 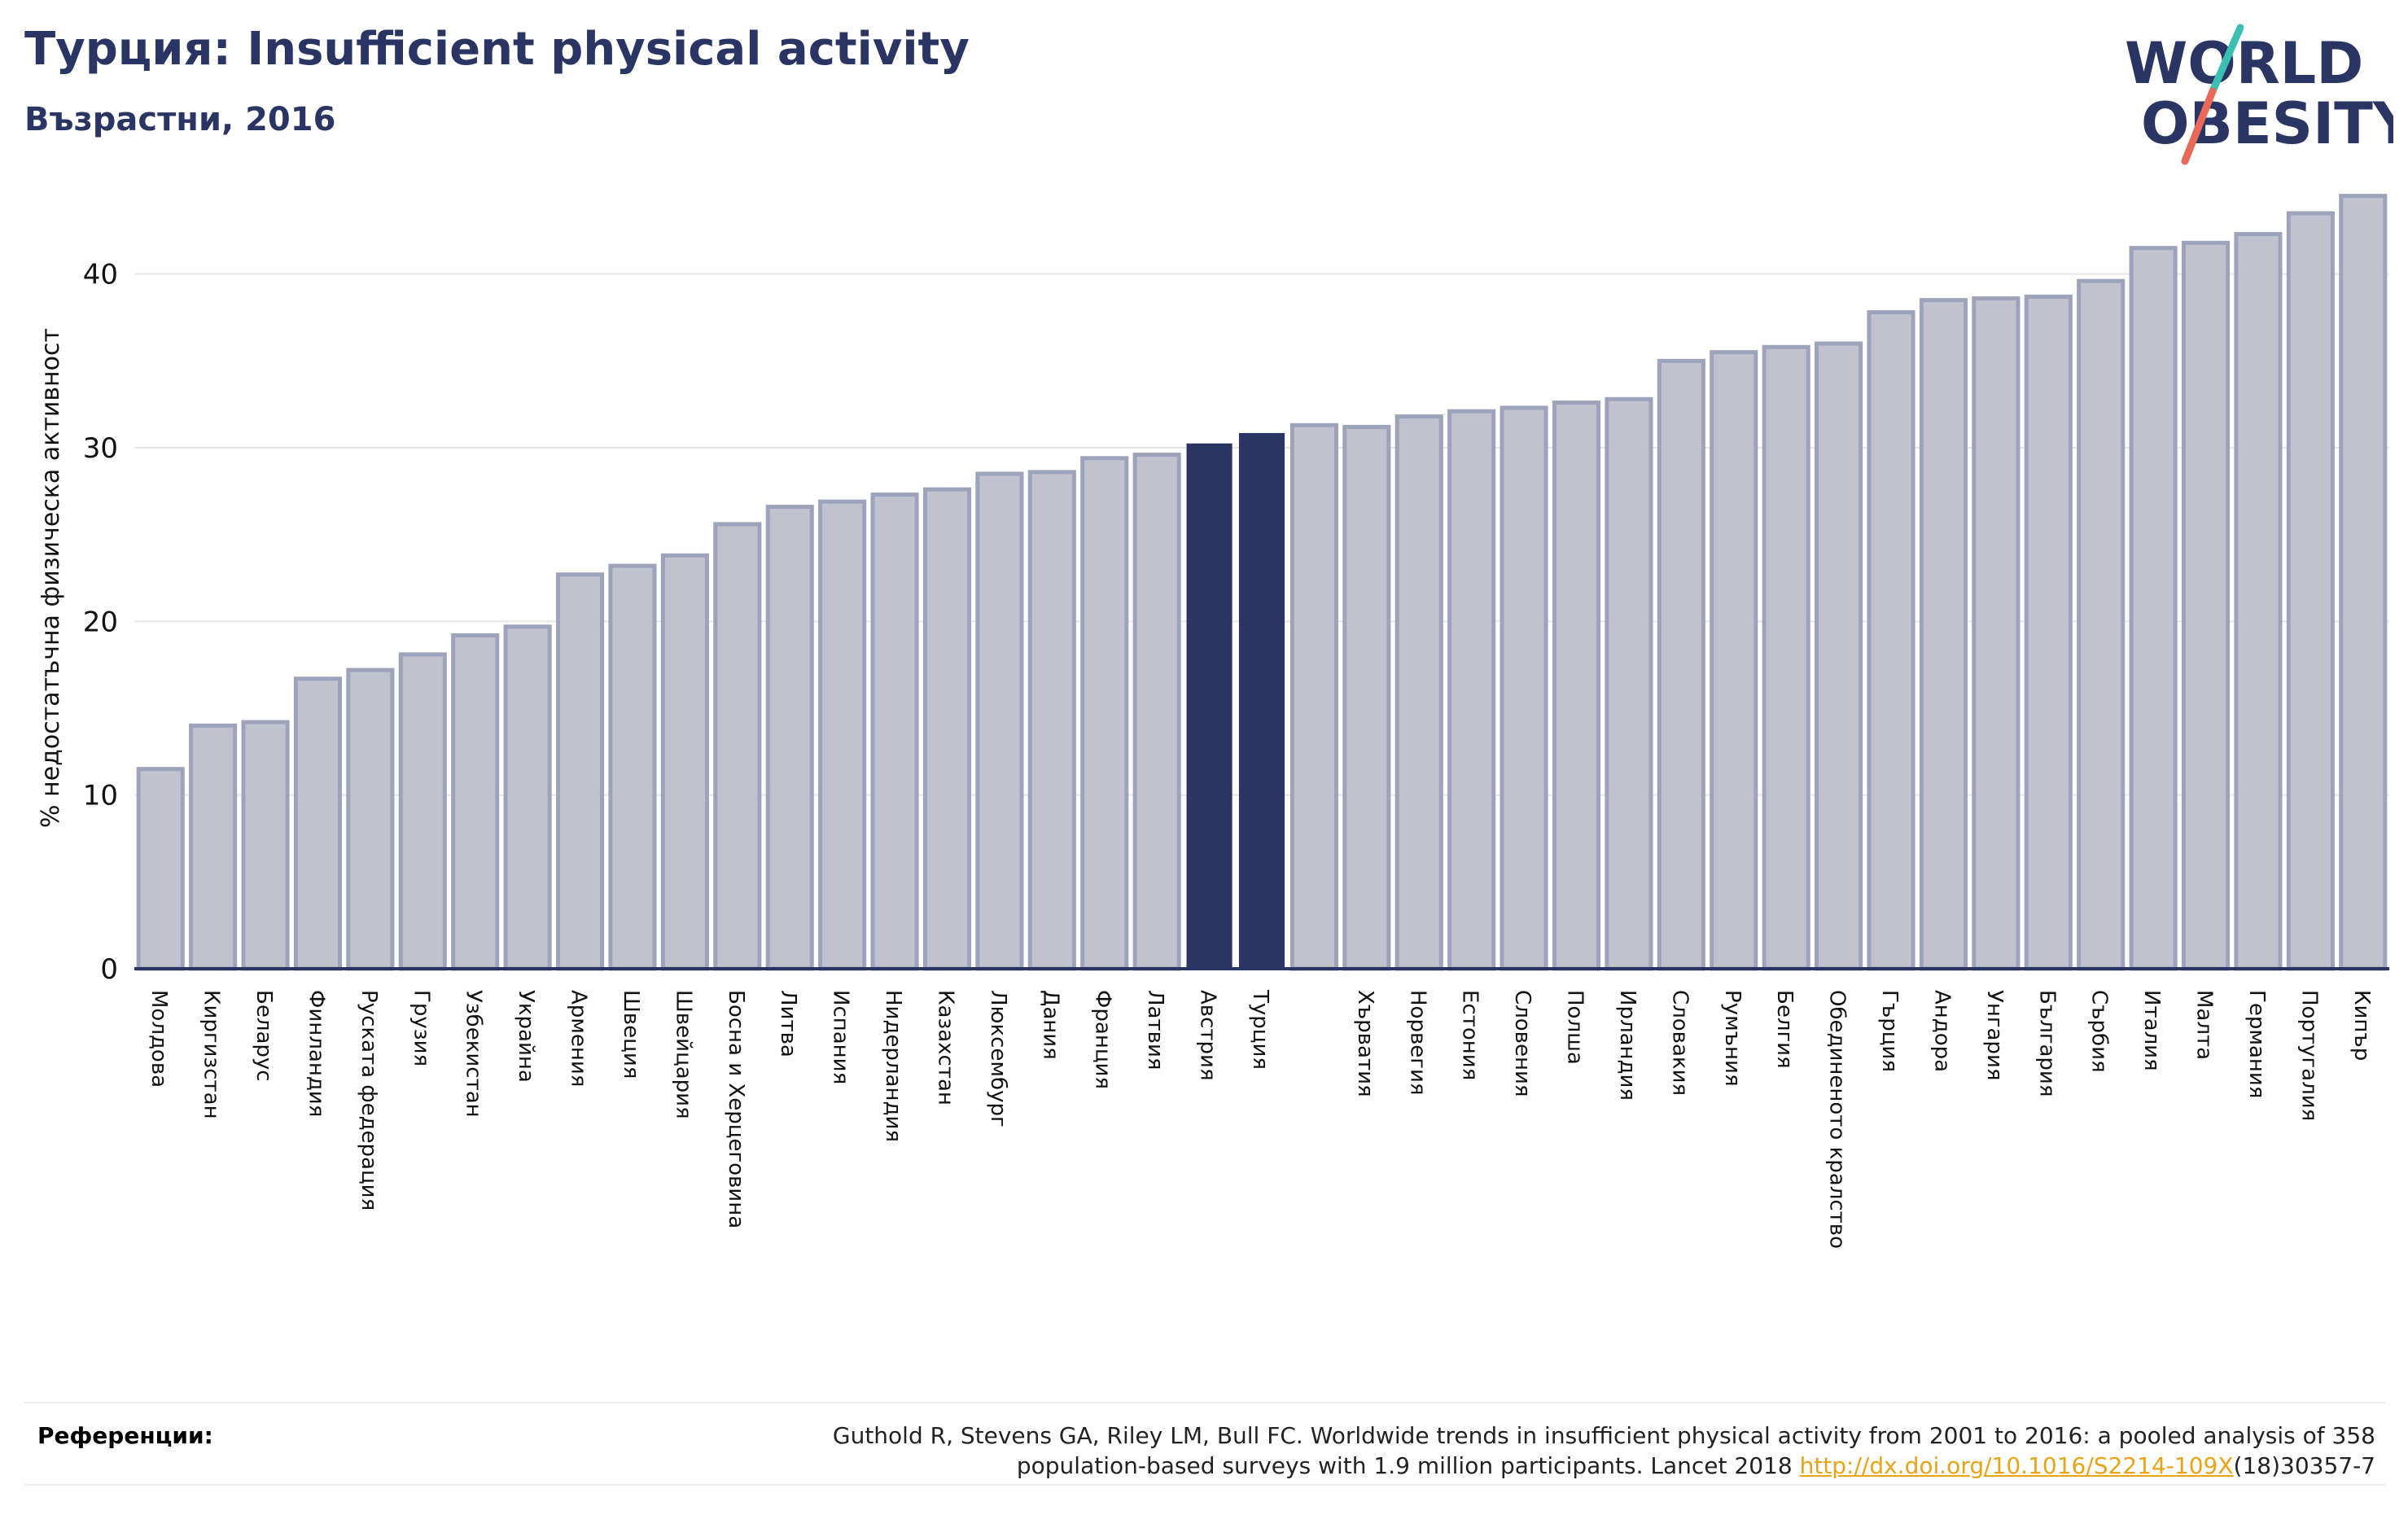 What do you see at coordinates (497, 49) in the screenshot?
I see `chart-title: Турция: Insufficient physical activity` at bounding box center [497, 49].